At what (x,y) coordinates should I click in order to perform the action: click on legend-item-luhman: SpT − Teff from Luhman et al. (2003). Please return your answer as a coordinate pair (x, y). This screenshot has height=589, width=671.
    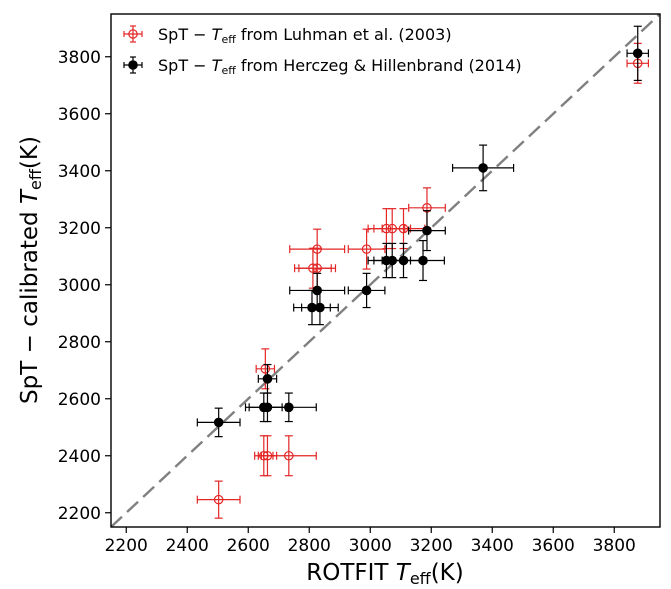
    Looking at the image, I should click on (287, 35).